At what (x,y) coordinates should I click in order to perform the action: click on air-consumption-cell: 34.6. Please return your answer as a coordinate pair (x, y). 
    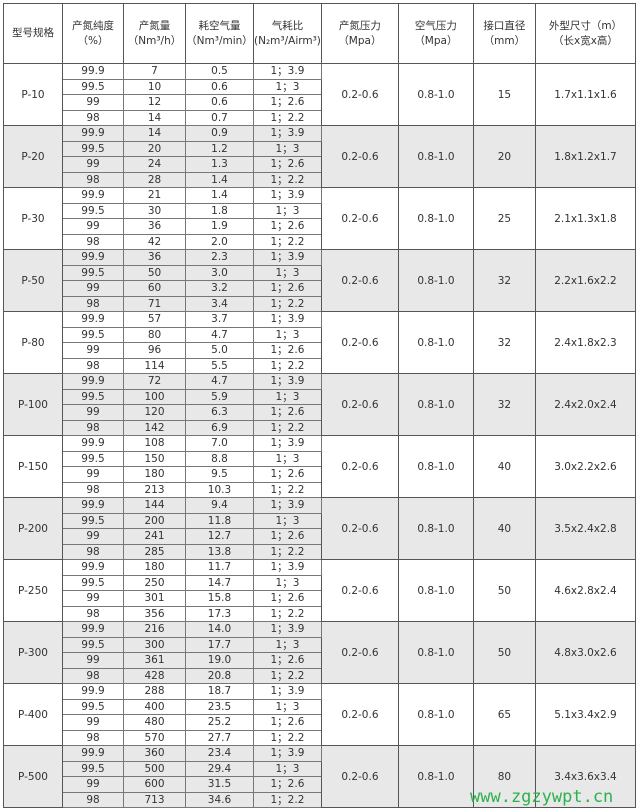
    Looking at the image, I should click on (219, 799).